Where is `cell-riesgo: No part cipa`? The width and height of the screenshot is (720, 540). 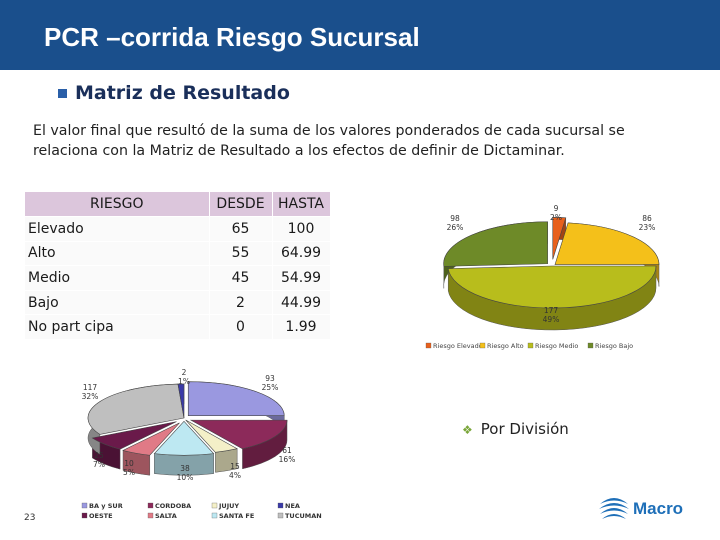 cell-riesgo: No part cipa is located at coordinates (117, 327).